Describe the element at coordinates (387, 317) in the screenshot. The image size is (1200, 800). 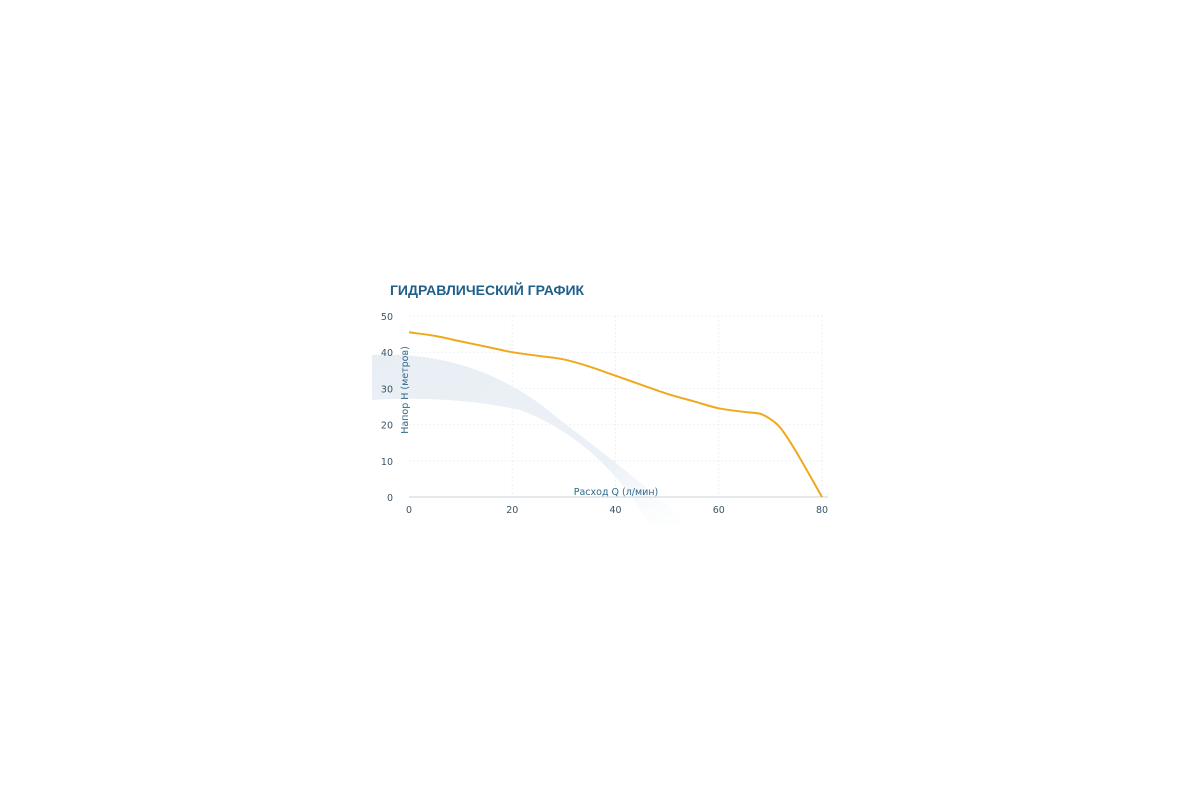
I see `y-tick-label: 50` at that location.